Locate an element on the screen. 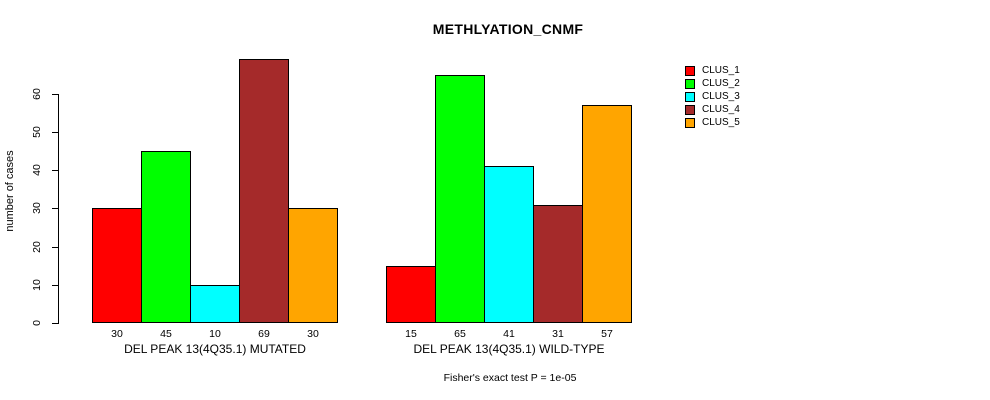  bar-clus_3-group1 is located at coordinates (215, 304).